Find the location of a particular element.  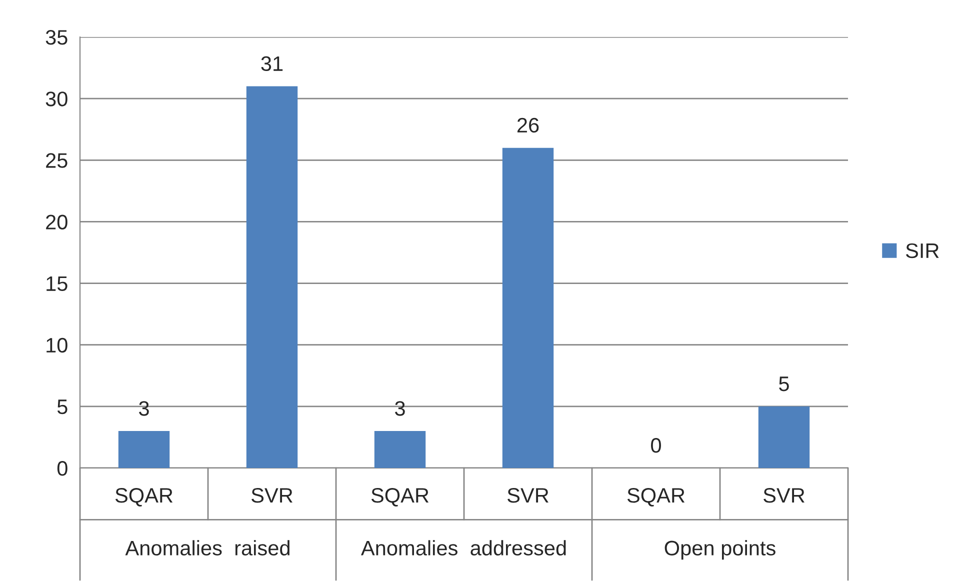

y-tick-label: 25 is located at coordinates (57, 160).